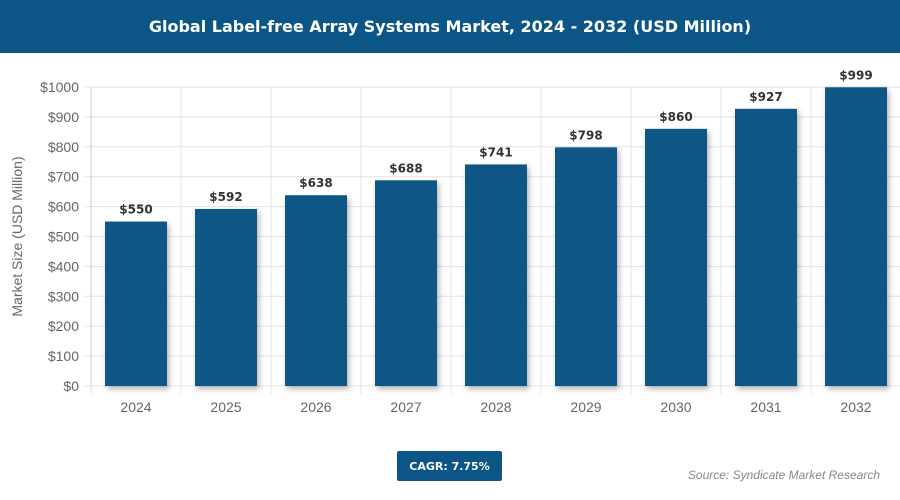 Image resolution: width=900 pixels, height=500 pixels. What do you see at coordinates (765, 407) in the screenshot?
I see `x-tick-label: 2031` at bounding box center [765, 407].